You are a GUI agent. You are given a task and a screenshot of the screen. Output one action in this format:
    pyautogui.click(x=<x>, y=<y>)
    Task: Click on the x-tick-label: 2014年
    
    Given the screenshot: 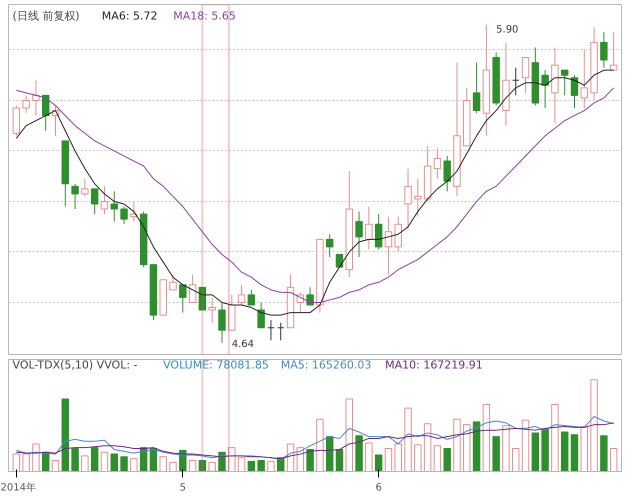 What is the action you would take?
    pyautogui.click(x=18, y=488)
    